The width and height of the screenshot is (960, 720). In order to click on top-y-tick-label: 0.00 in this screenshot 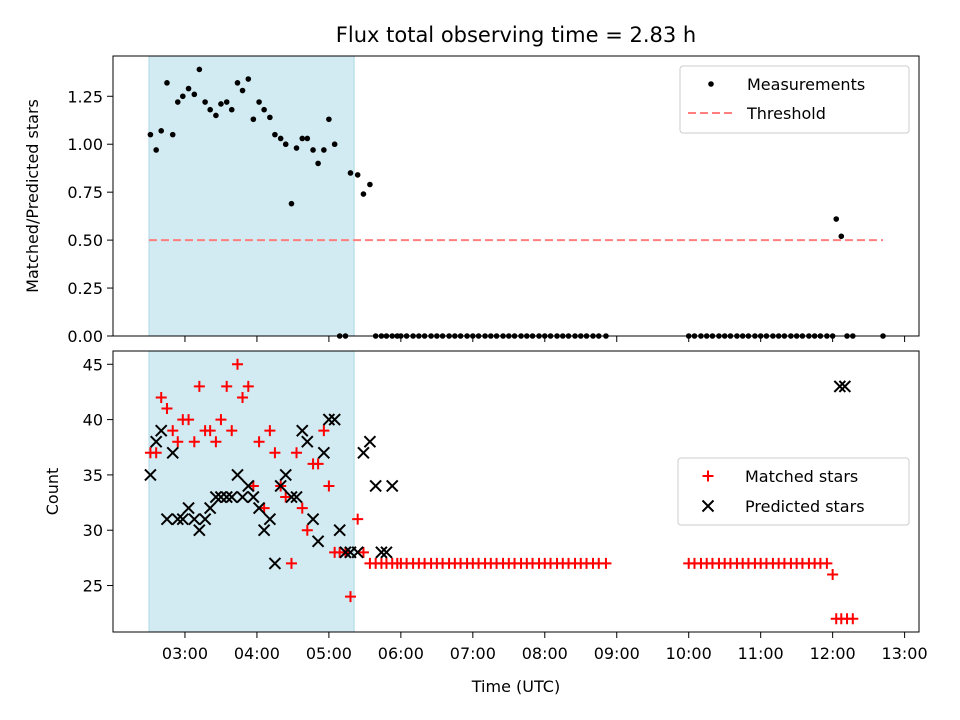, I will do `click(85, 336)`.